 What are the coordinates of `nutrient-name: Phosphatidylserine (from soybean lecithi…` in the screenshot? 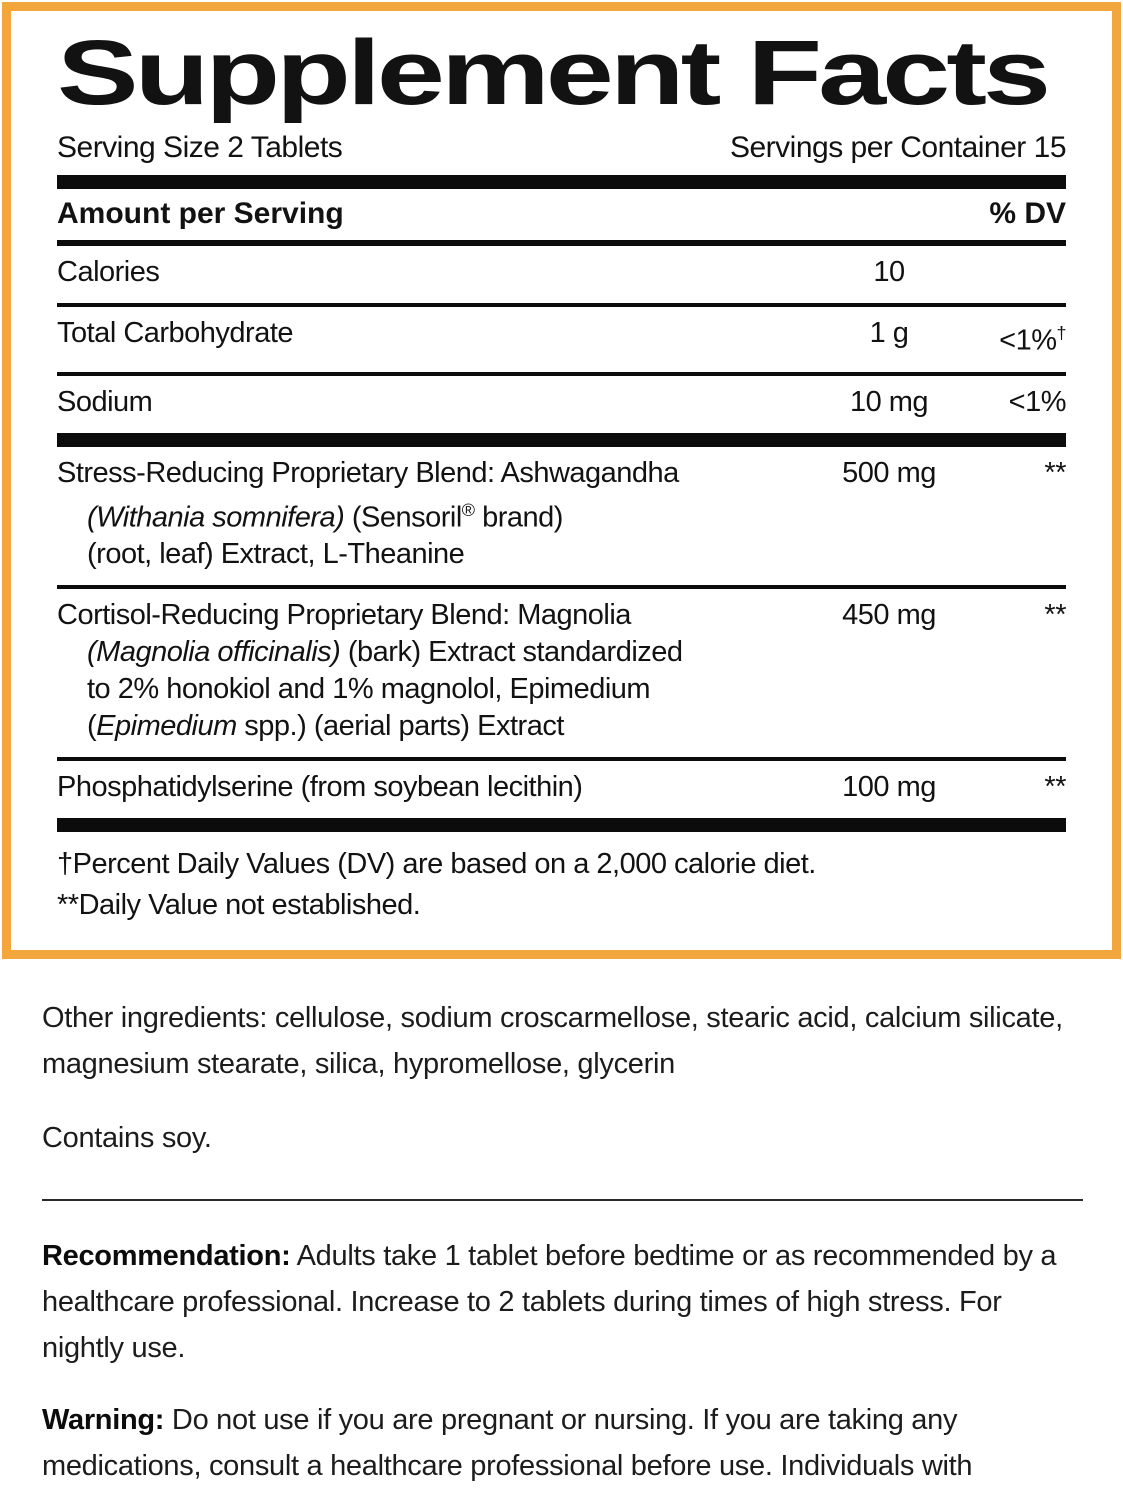 It's located at (320, 787).